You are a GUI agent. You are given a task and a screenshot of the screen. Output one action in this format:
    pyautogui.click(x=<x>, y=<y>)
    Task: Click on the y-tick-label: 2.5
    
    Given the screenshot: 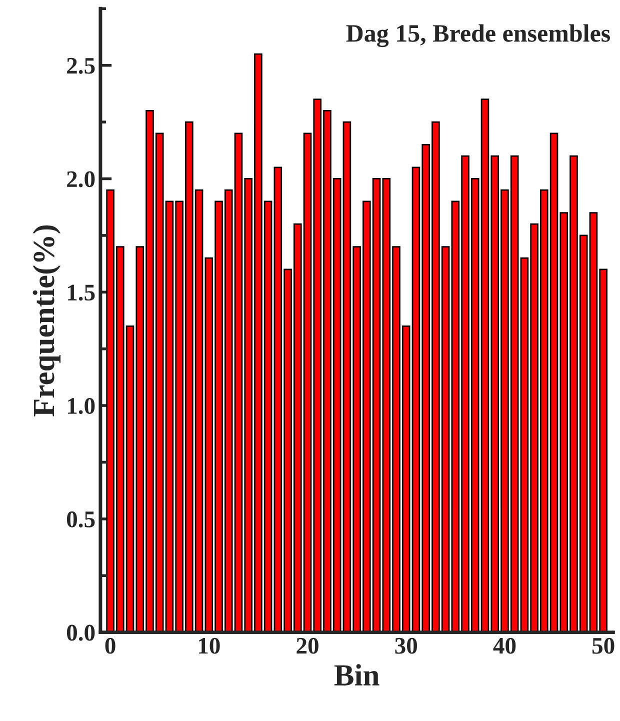 What is the action you would take?
    pyautogui.click(x=81, y=66)
    